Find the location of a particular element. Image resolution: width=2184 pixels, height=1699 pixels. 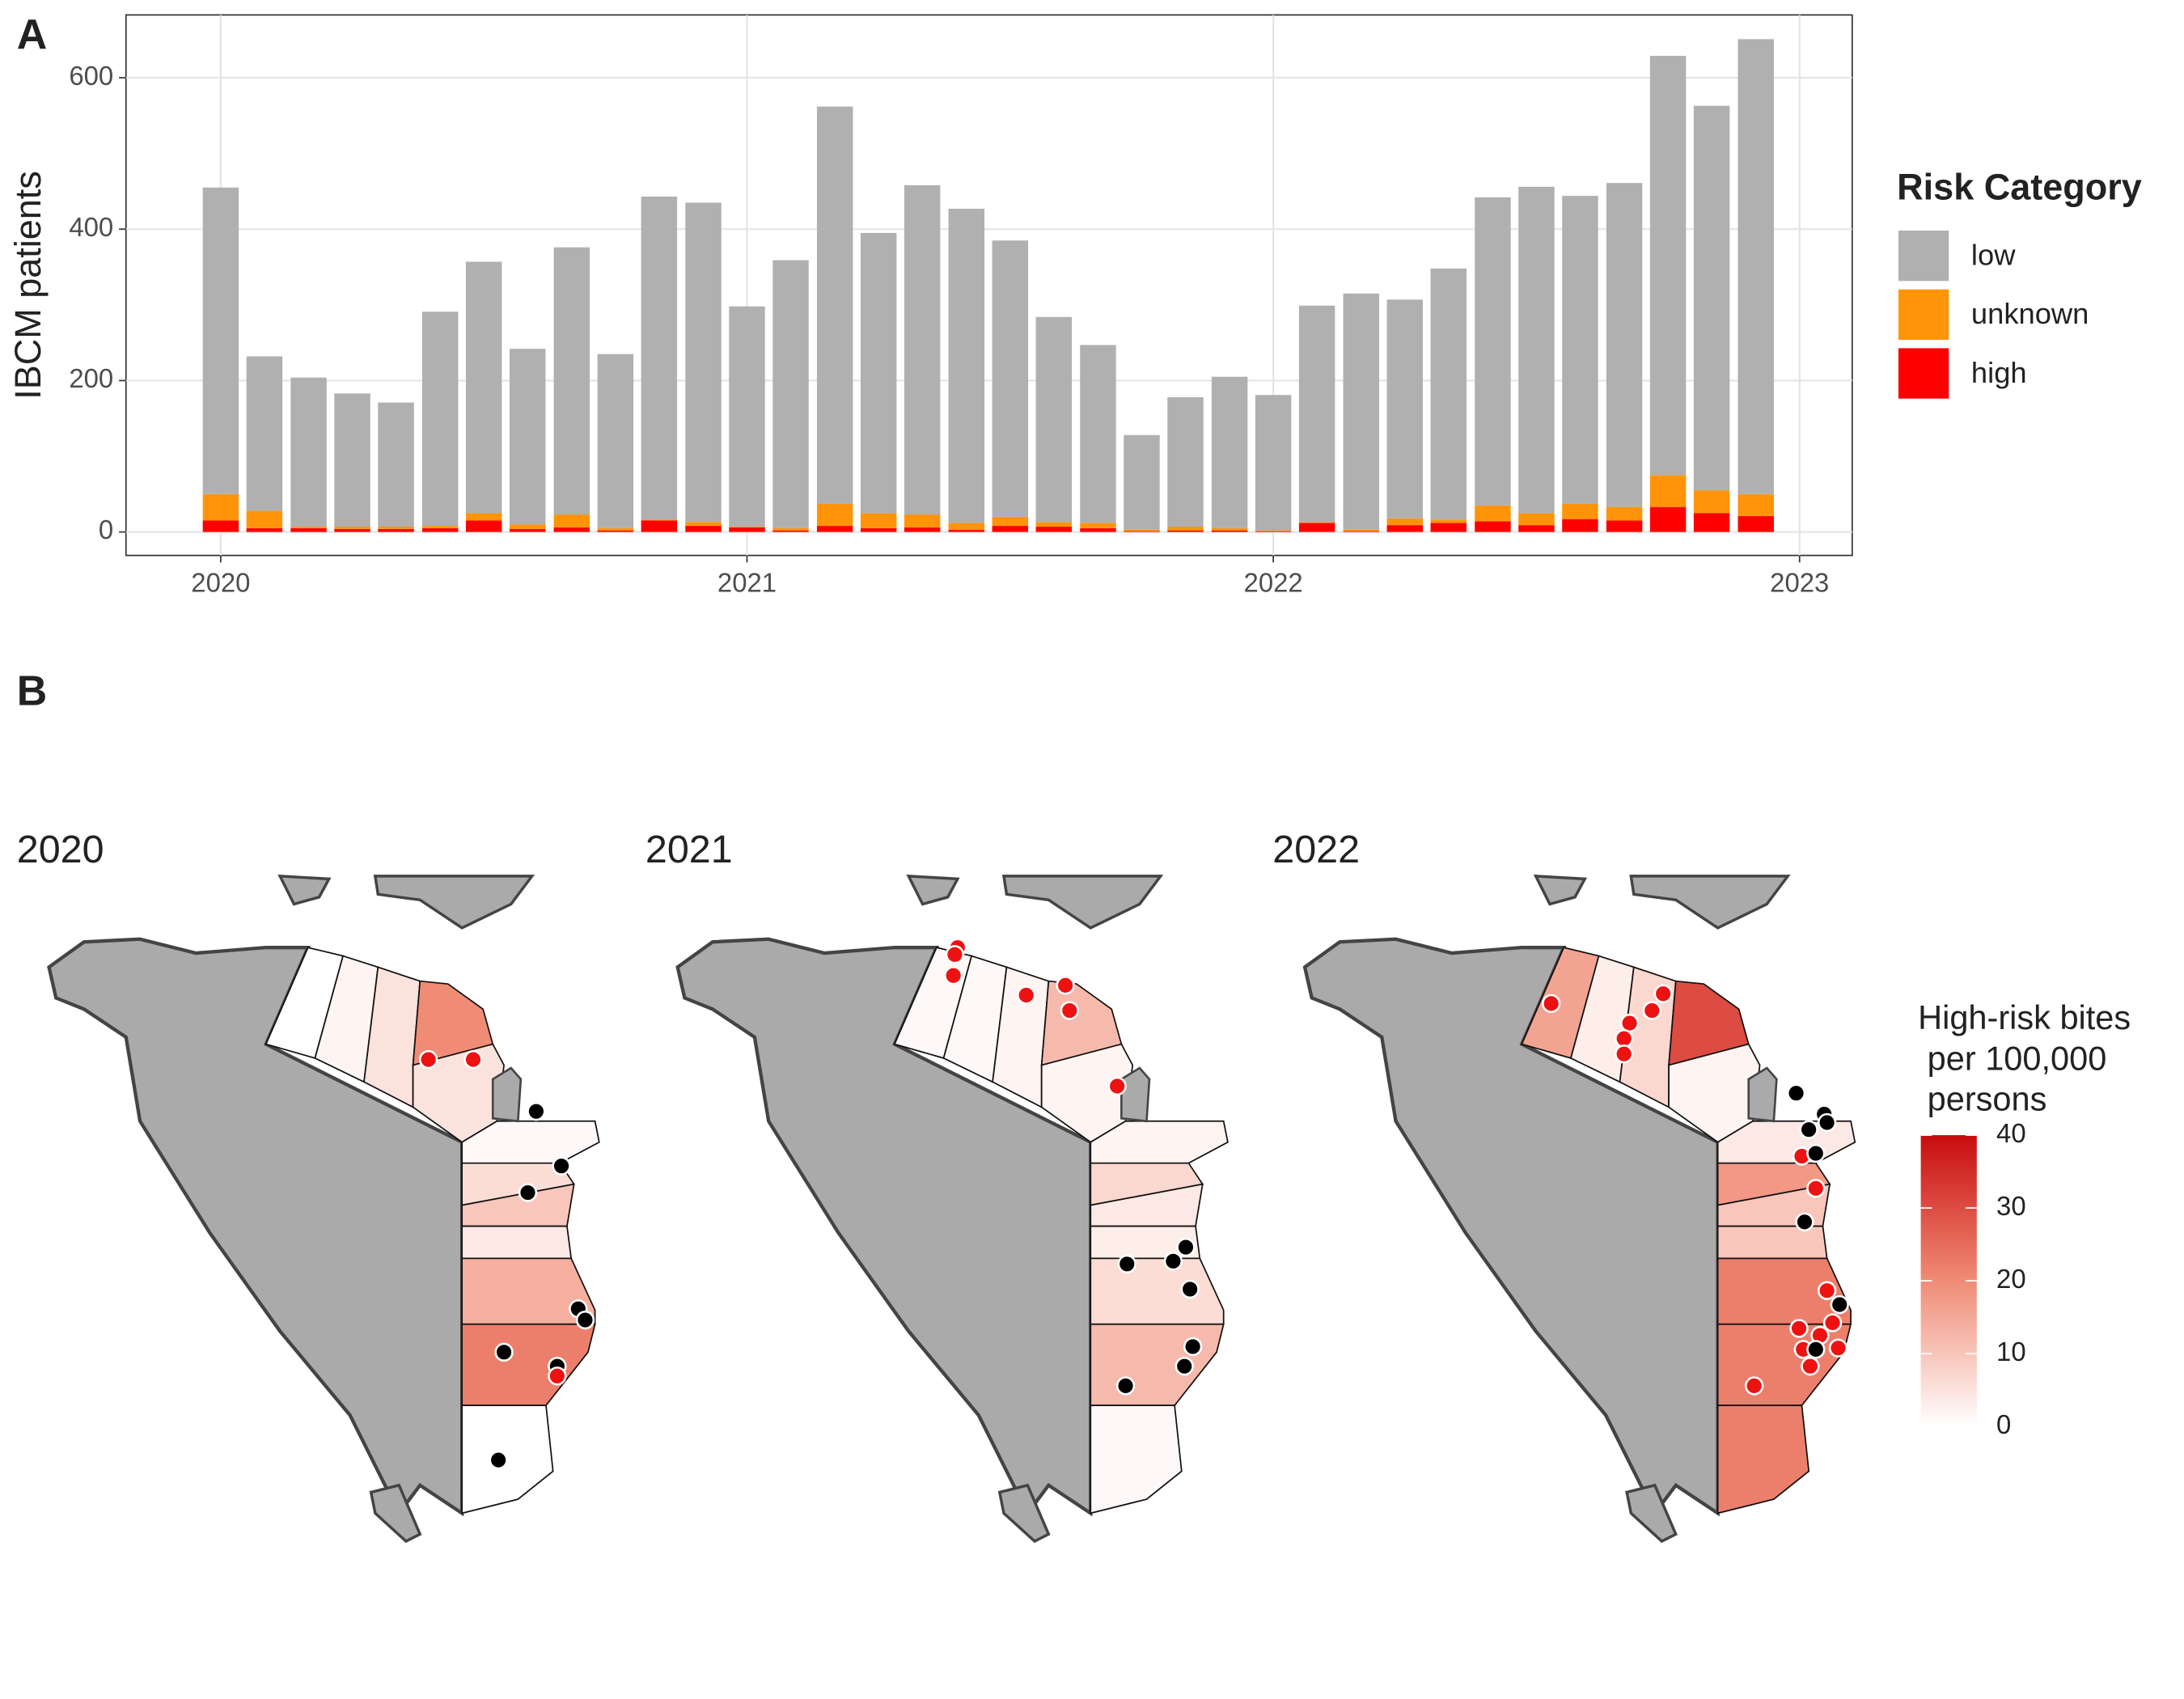

y-tick-label: 600 is located at coordinates (91, 76).